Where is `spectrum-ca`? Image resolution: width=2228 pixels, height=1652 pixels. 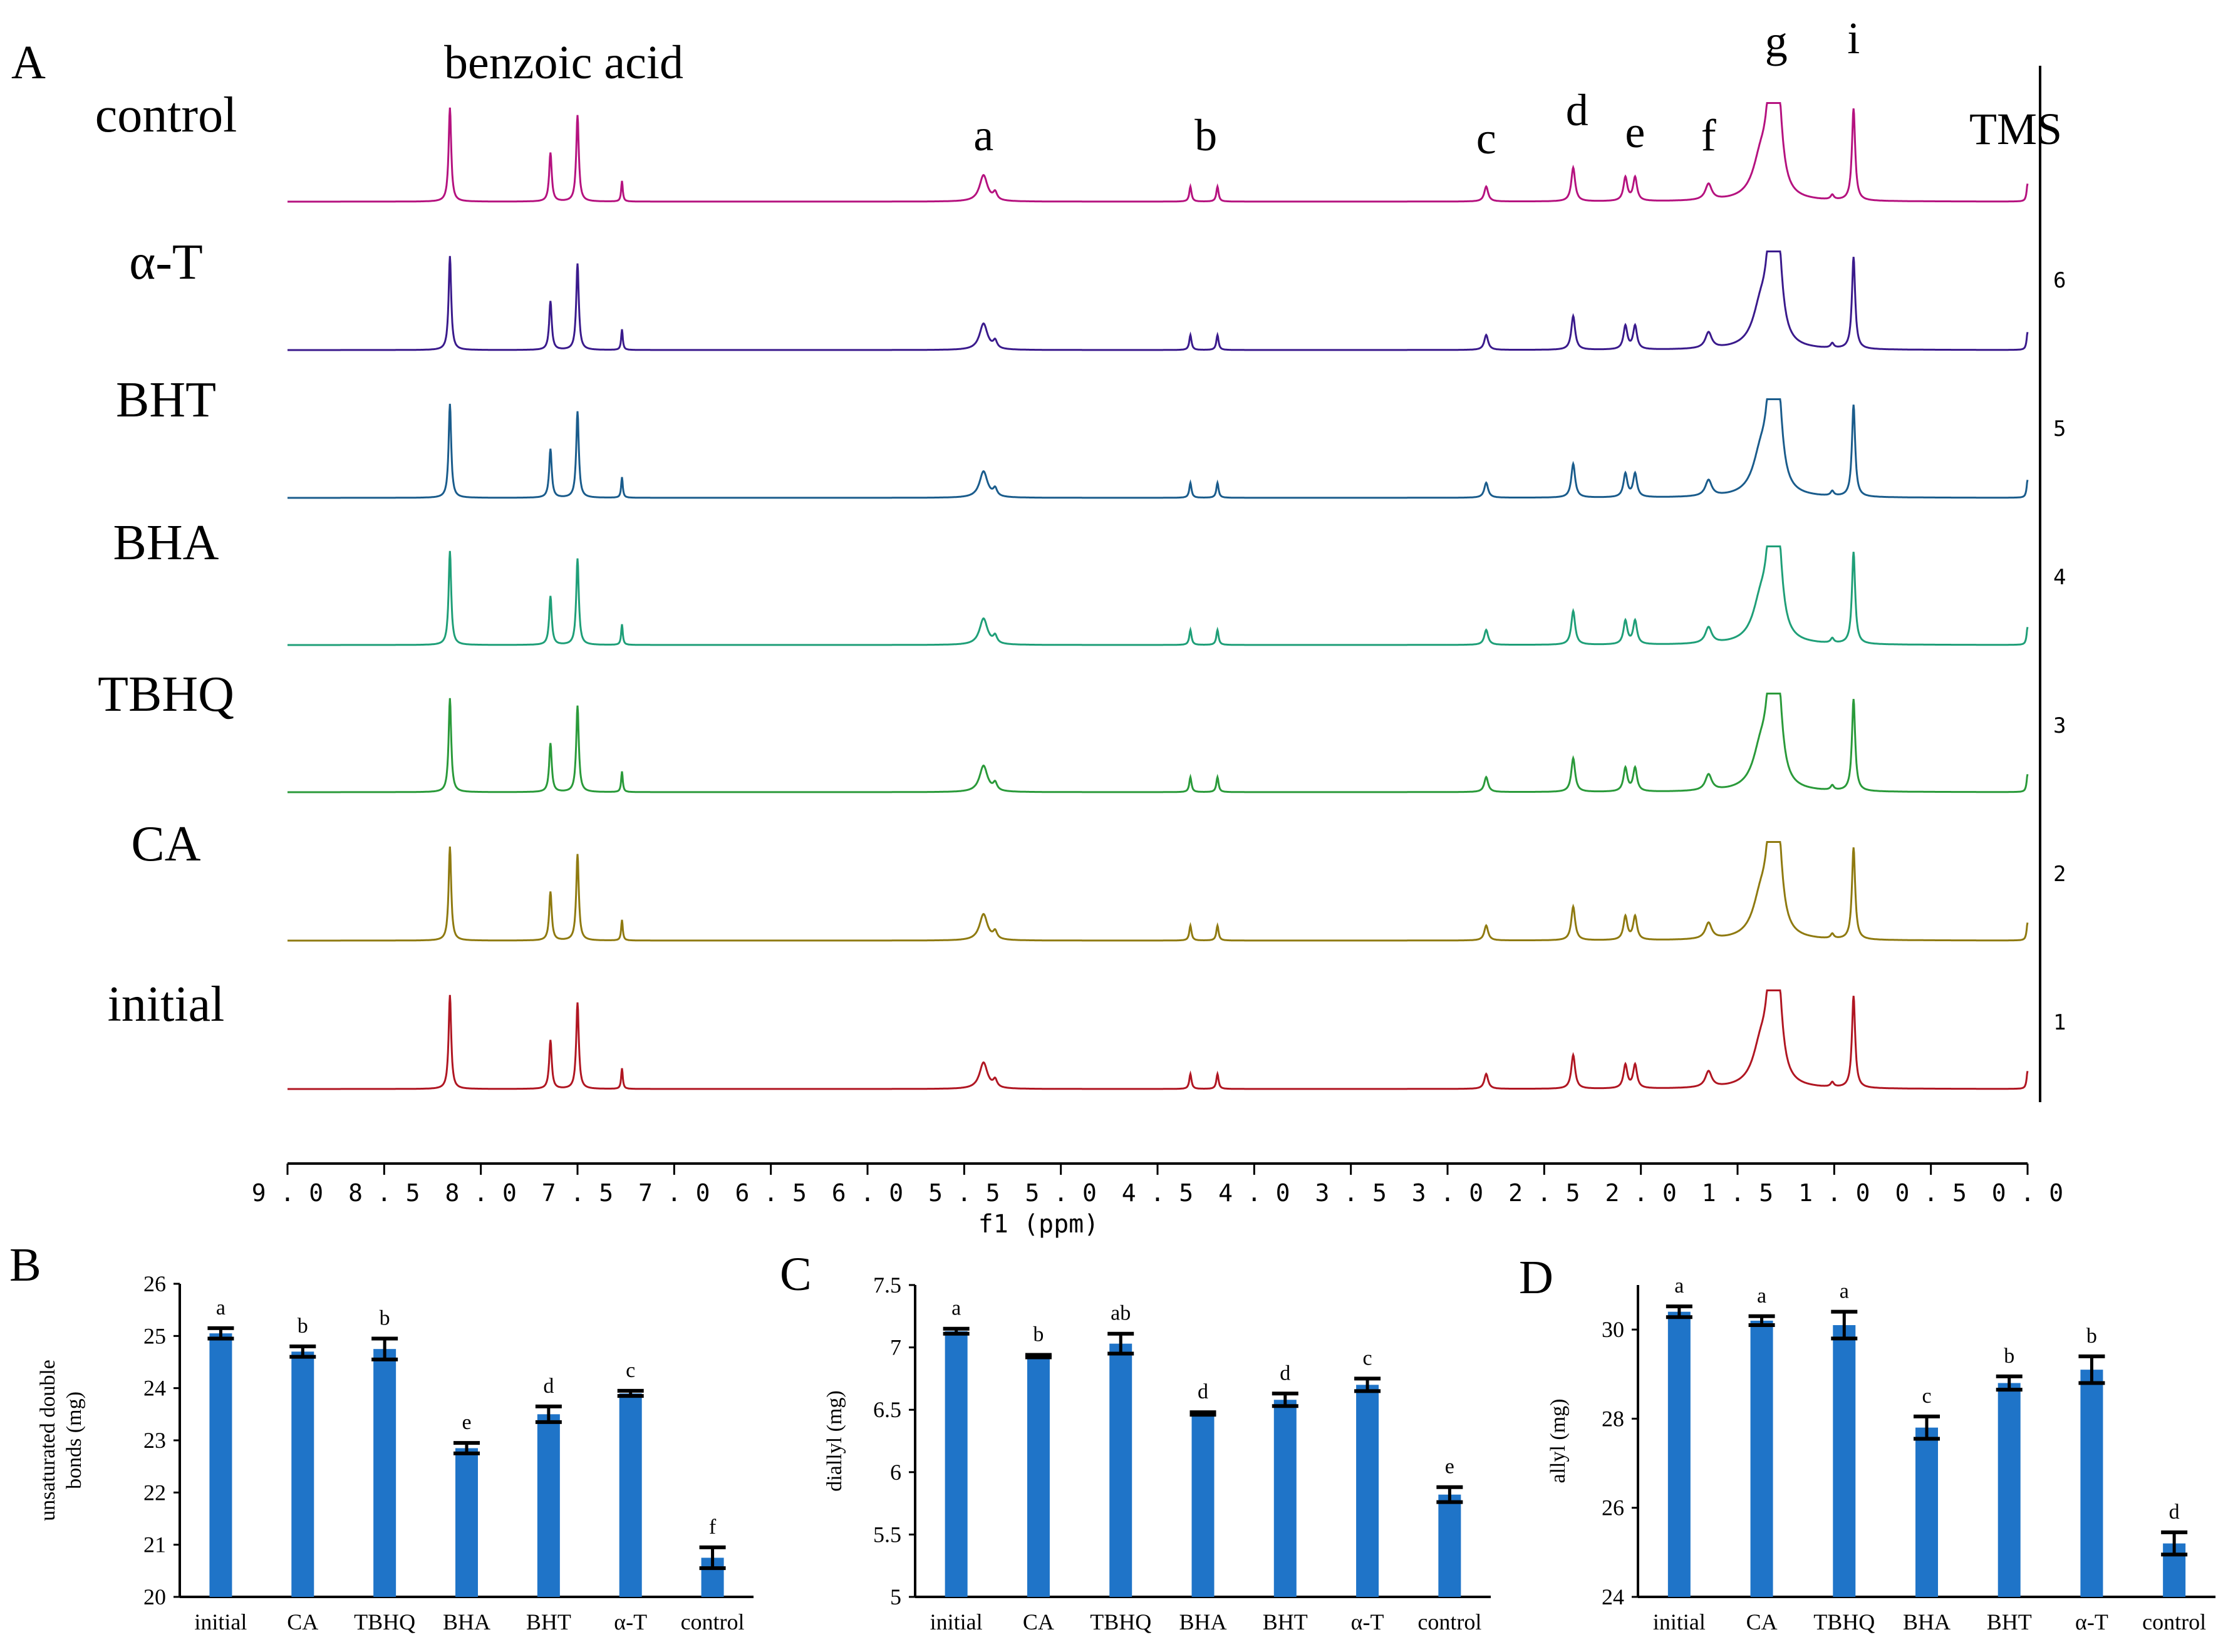 spectrum-ca is located at coordinates (1158, 891).